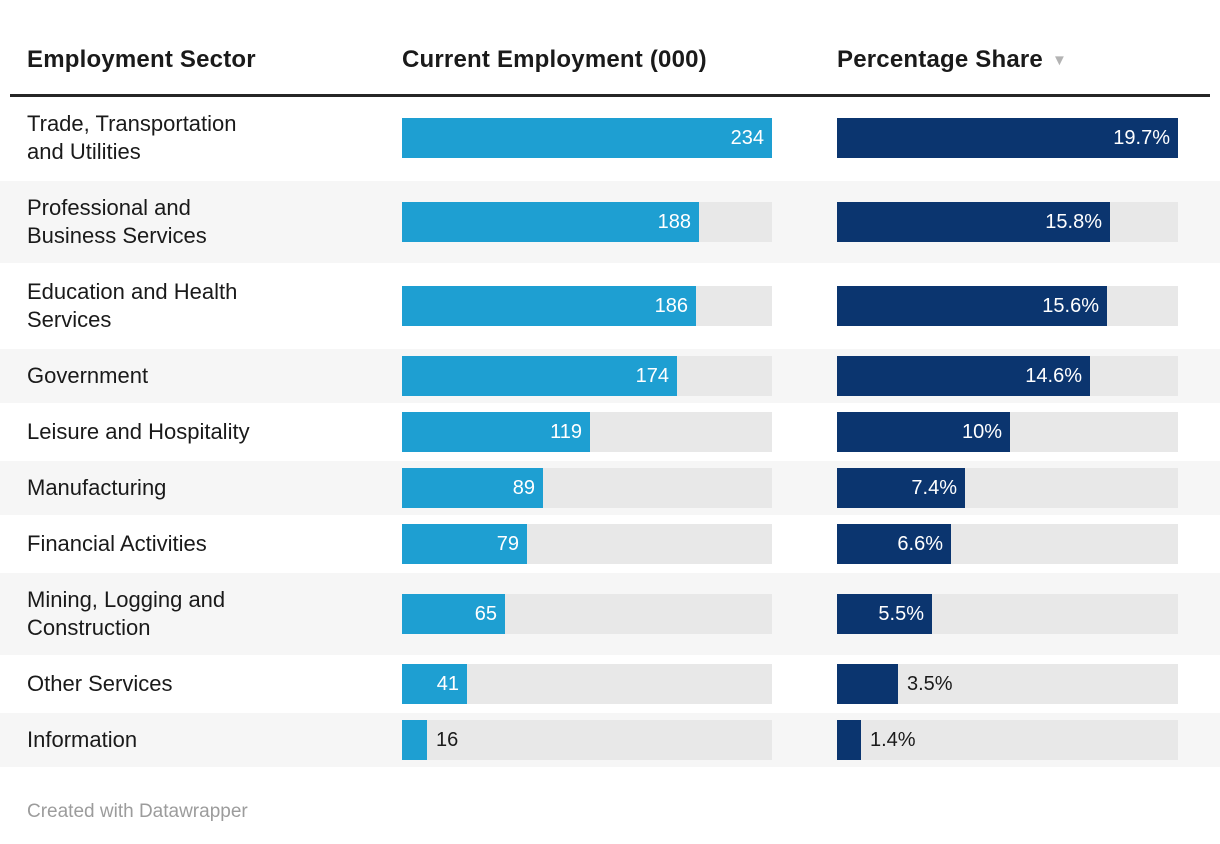 Image resolution: width=1220 pixels, height=844 pixels. I want to click on share-bar-track: 19.7%, so click(1007, 138).